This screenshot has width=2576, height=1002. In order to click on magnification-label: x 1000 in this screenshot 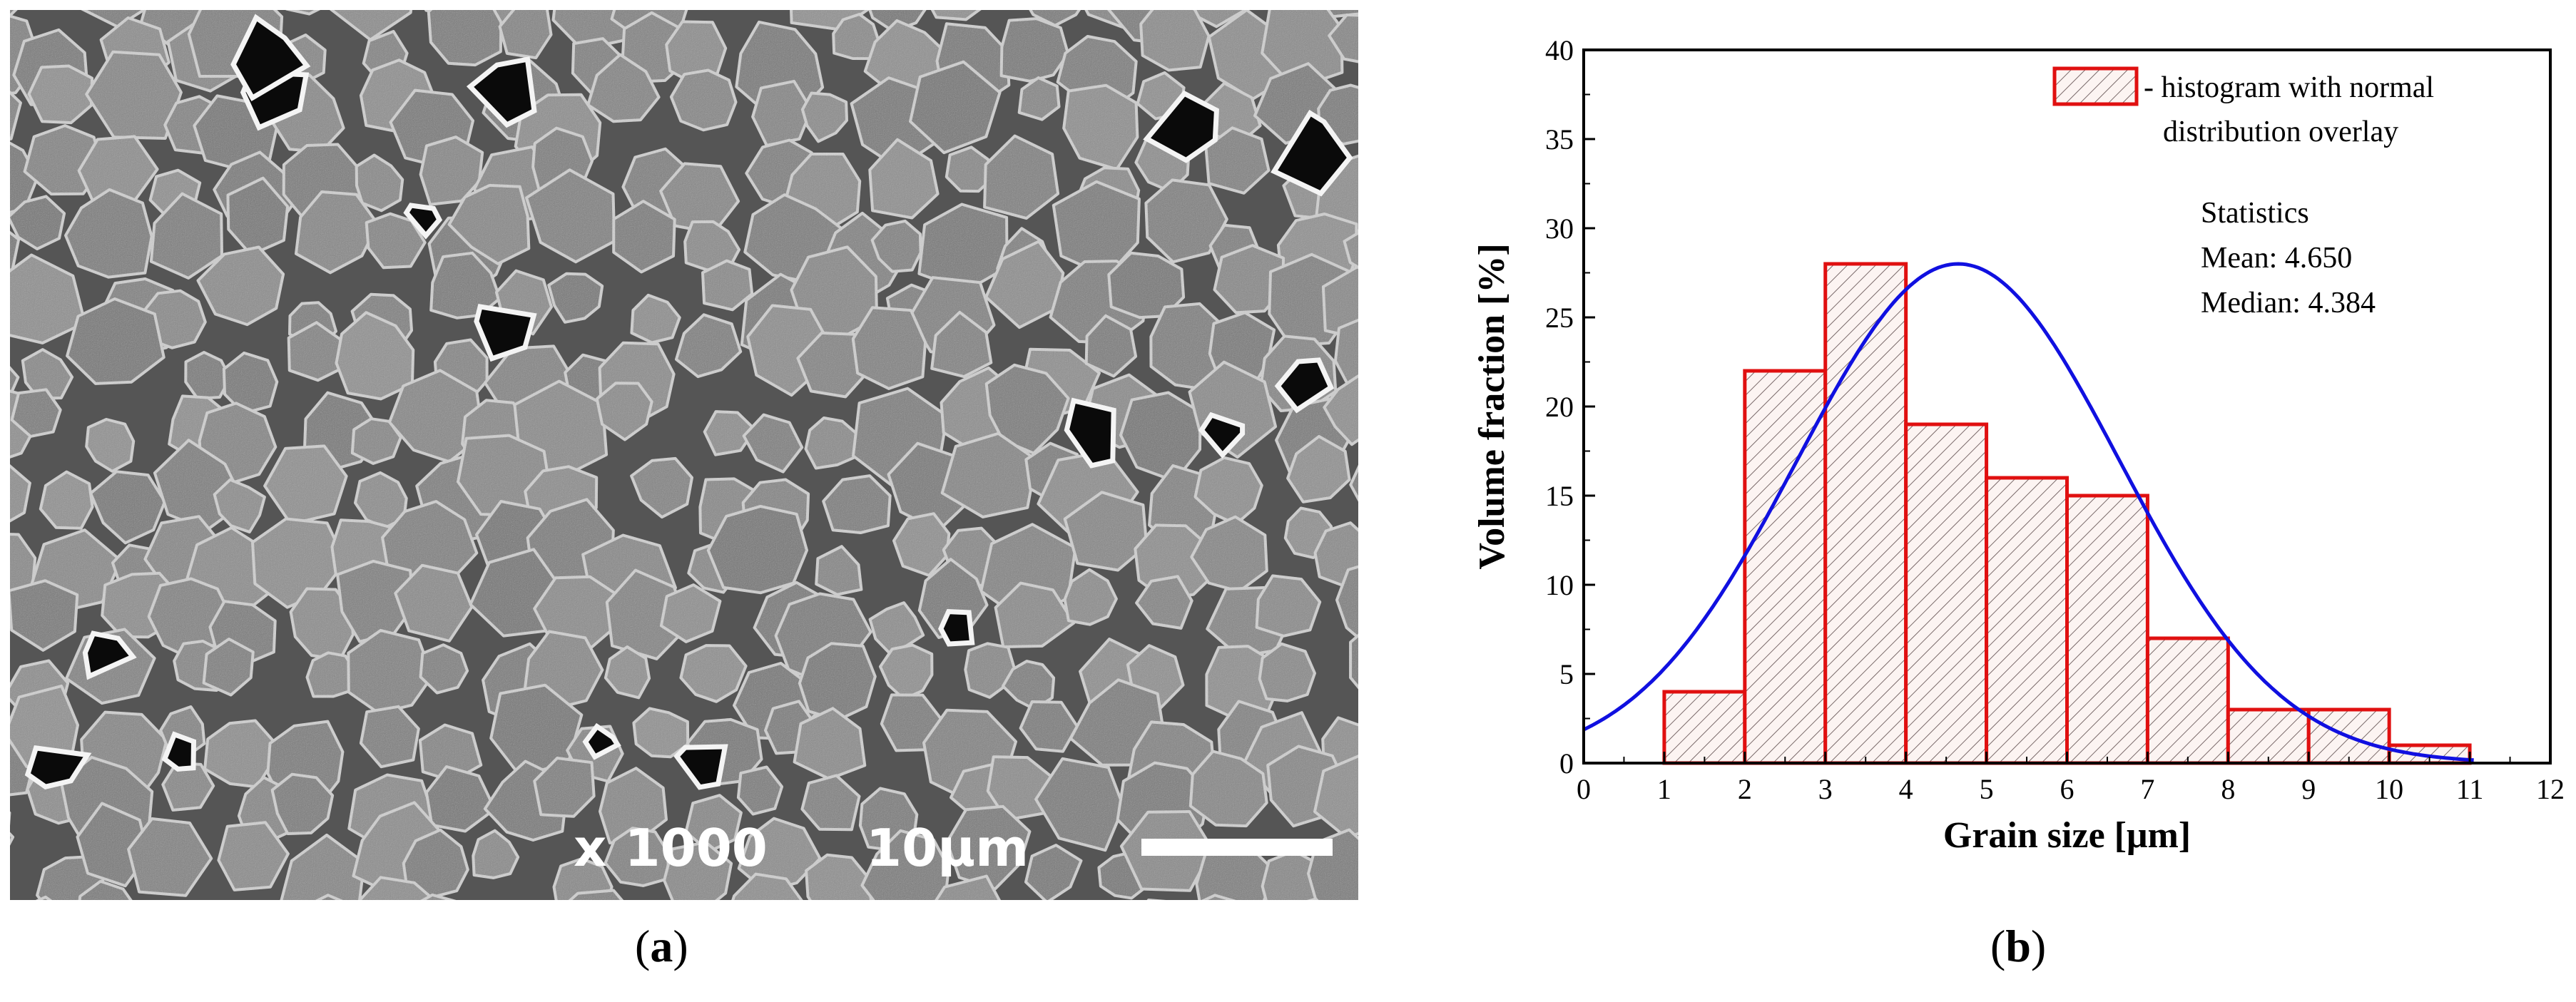, I will do `click(671, 848)`.